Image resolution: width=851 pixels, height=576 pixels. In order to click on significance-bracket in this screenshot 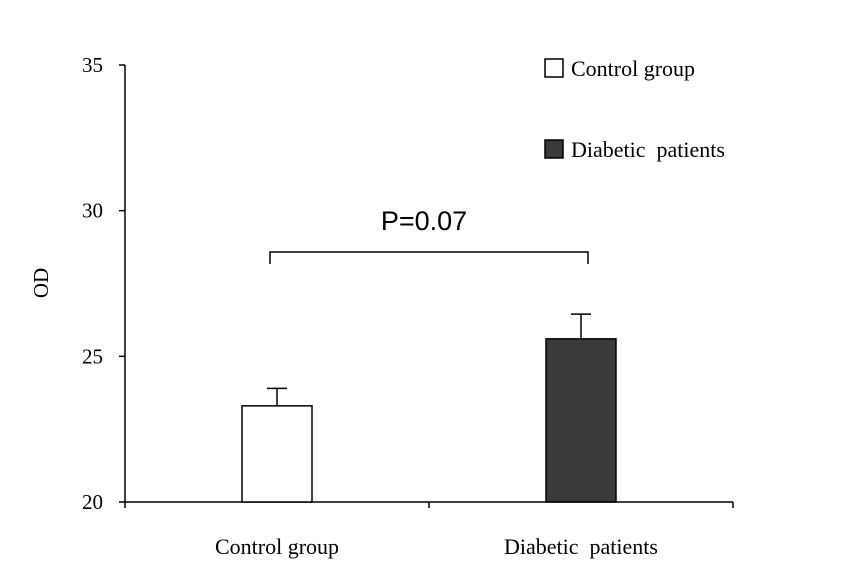, I will do `click(429, 257)`.